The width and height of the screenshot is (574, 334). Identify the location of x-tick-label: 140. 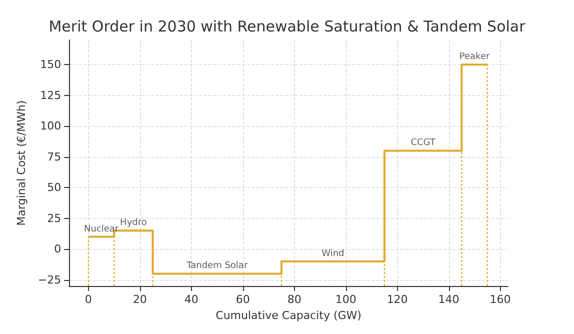
(449, 299).